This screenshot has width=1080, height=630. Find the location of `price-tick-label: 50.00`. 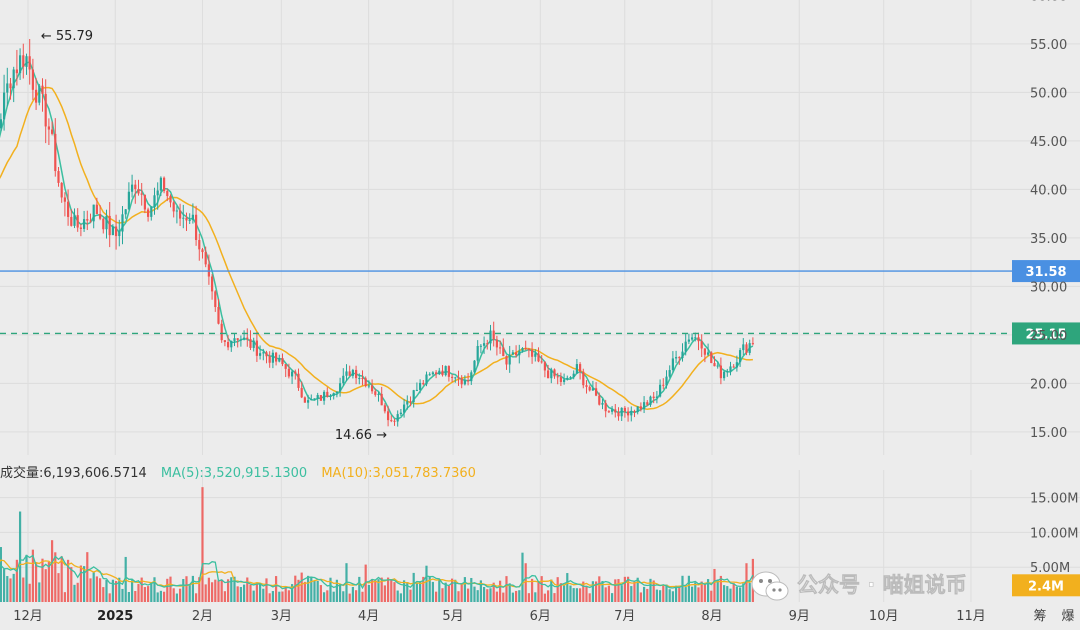

price-tick-label: 50.00 is located at coordinates (1048, 93).